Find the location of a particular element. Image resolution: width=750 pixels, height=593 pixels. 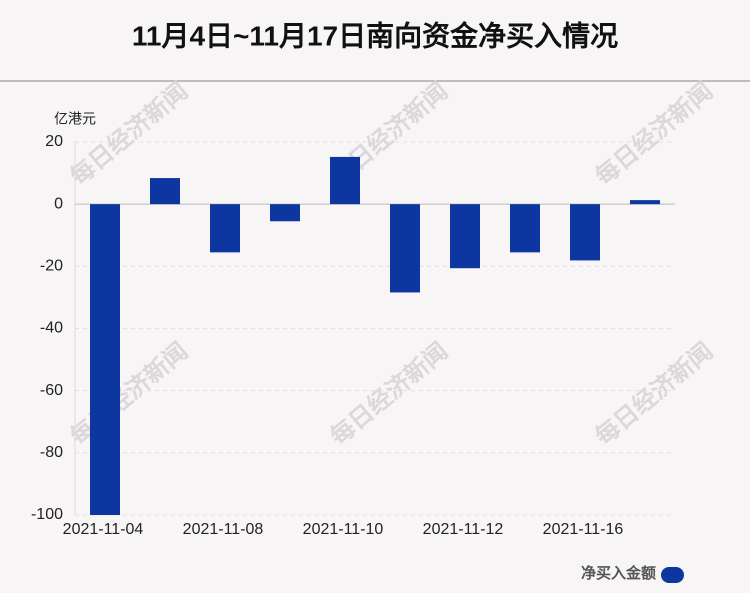

y-tick-label: -20 is located at coordinates (51, 266).